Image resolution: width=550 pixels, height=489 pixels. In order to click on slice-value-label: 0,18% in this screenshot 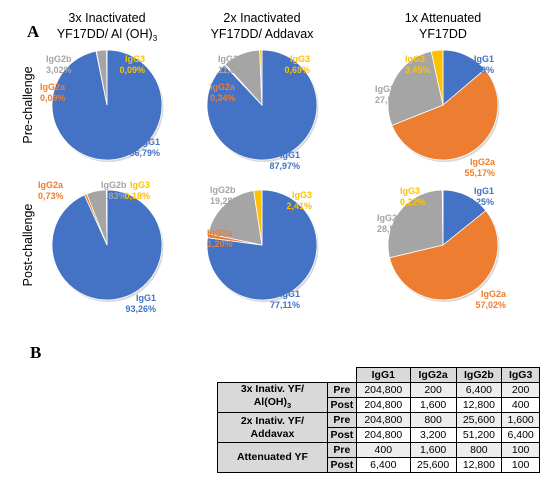, I will do `click(137, 196)`.